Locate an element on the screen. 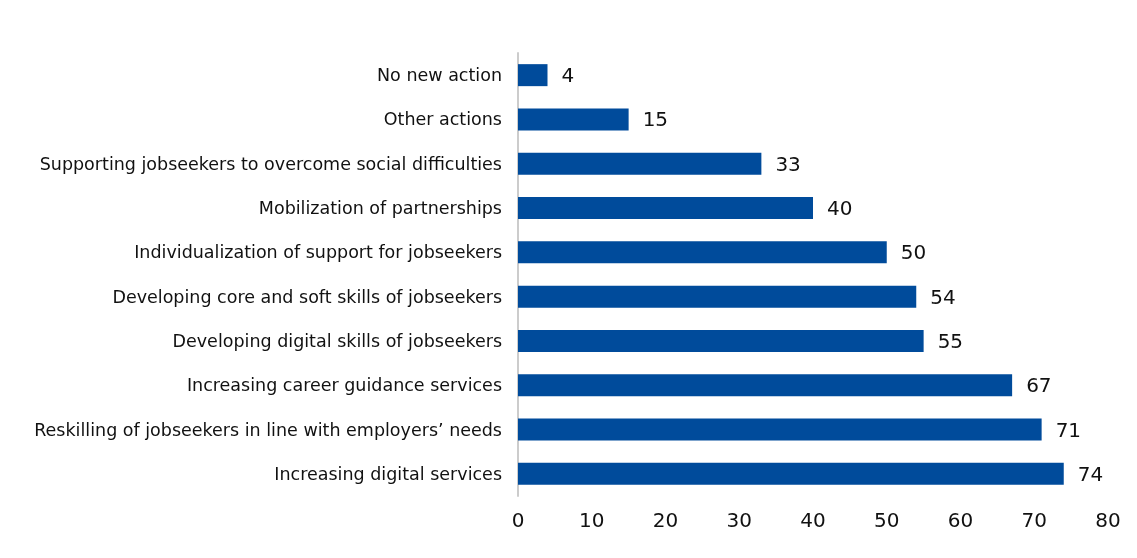 The height and width of the screenshot is (558, 1137). data-label: 71 is located at coordinates (1068, 429).